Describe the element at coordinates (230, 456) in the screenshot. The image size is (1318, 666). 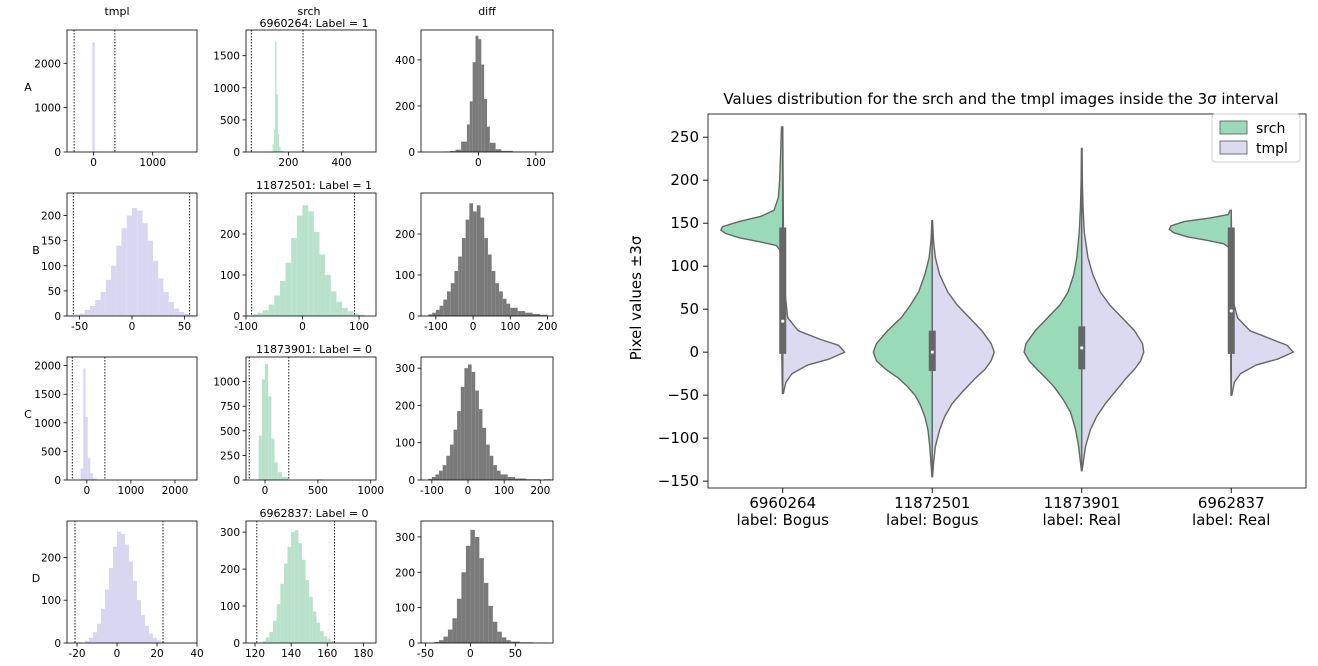
I see `y-tick-label: 250` at that location.